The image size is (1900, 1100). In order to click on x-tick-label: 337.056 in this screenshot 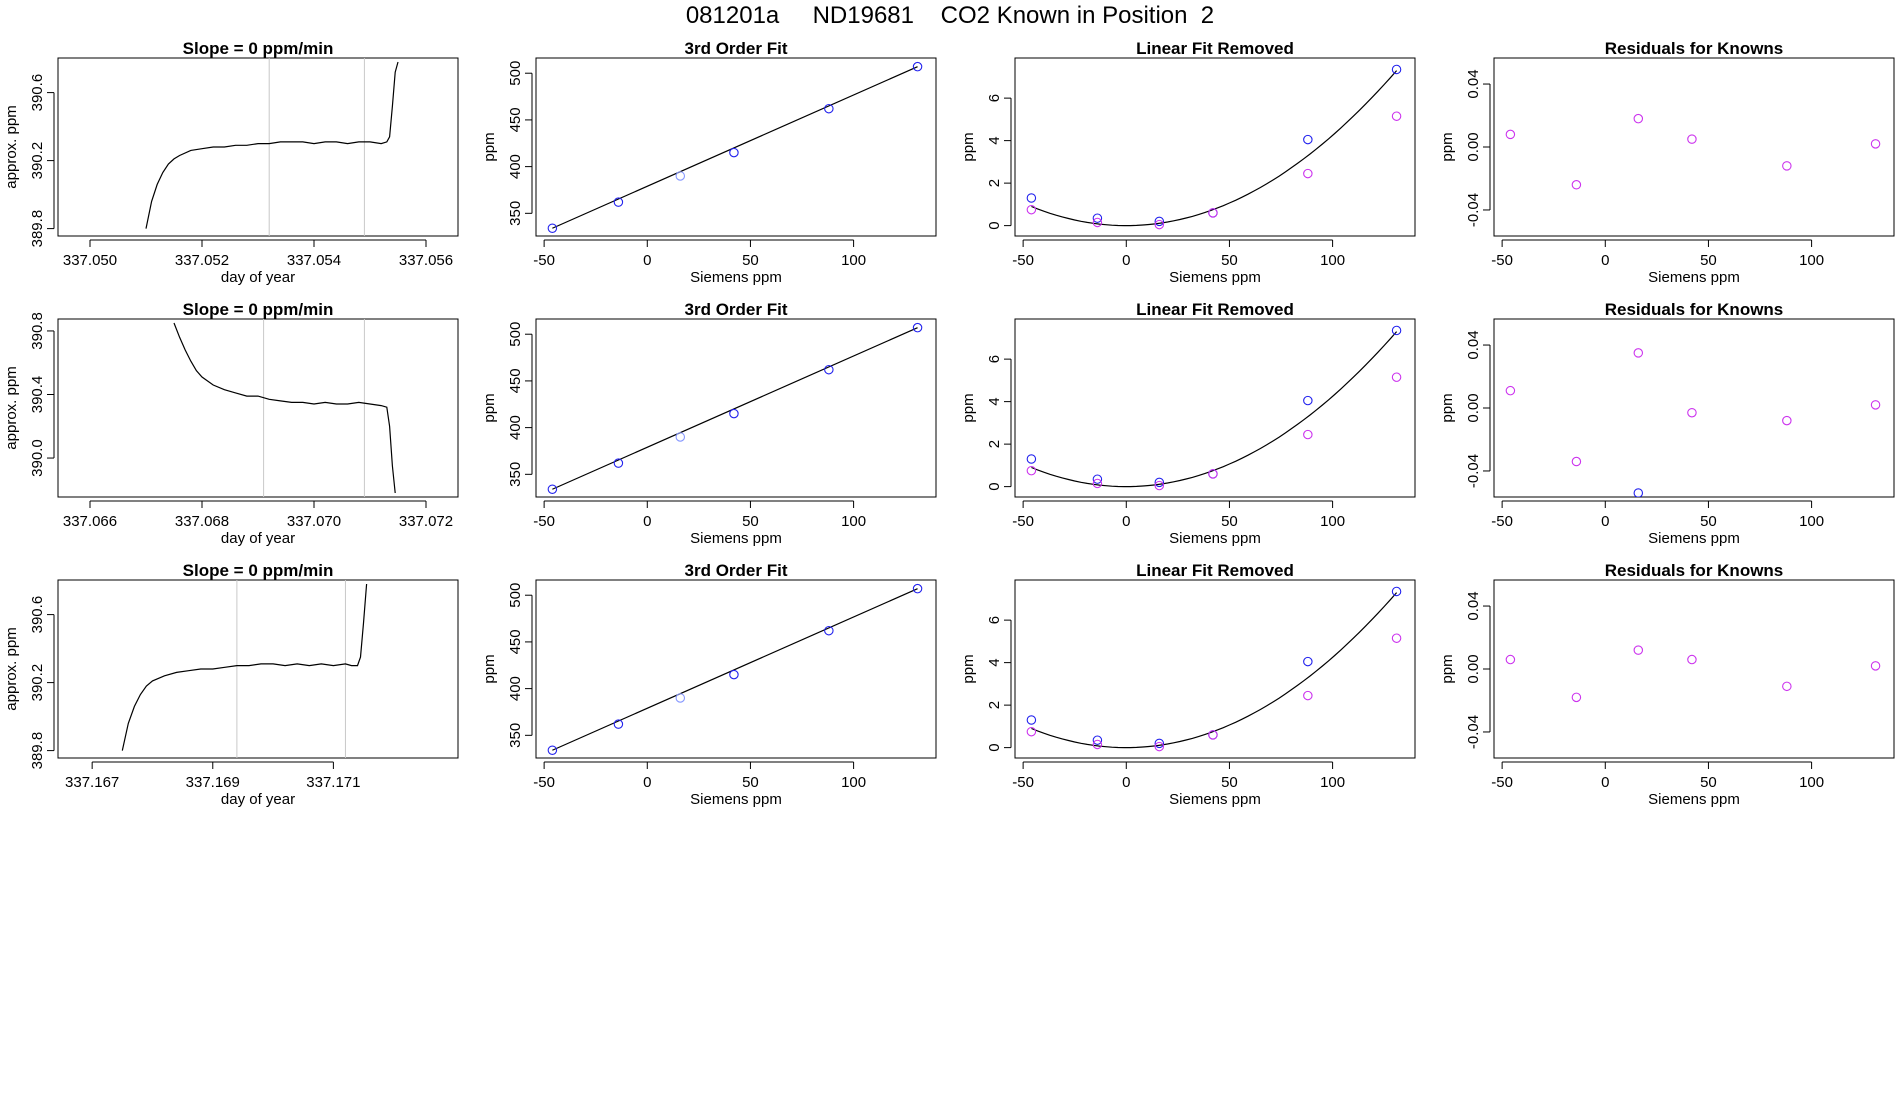, I will do `click(426, 260)`.